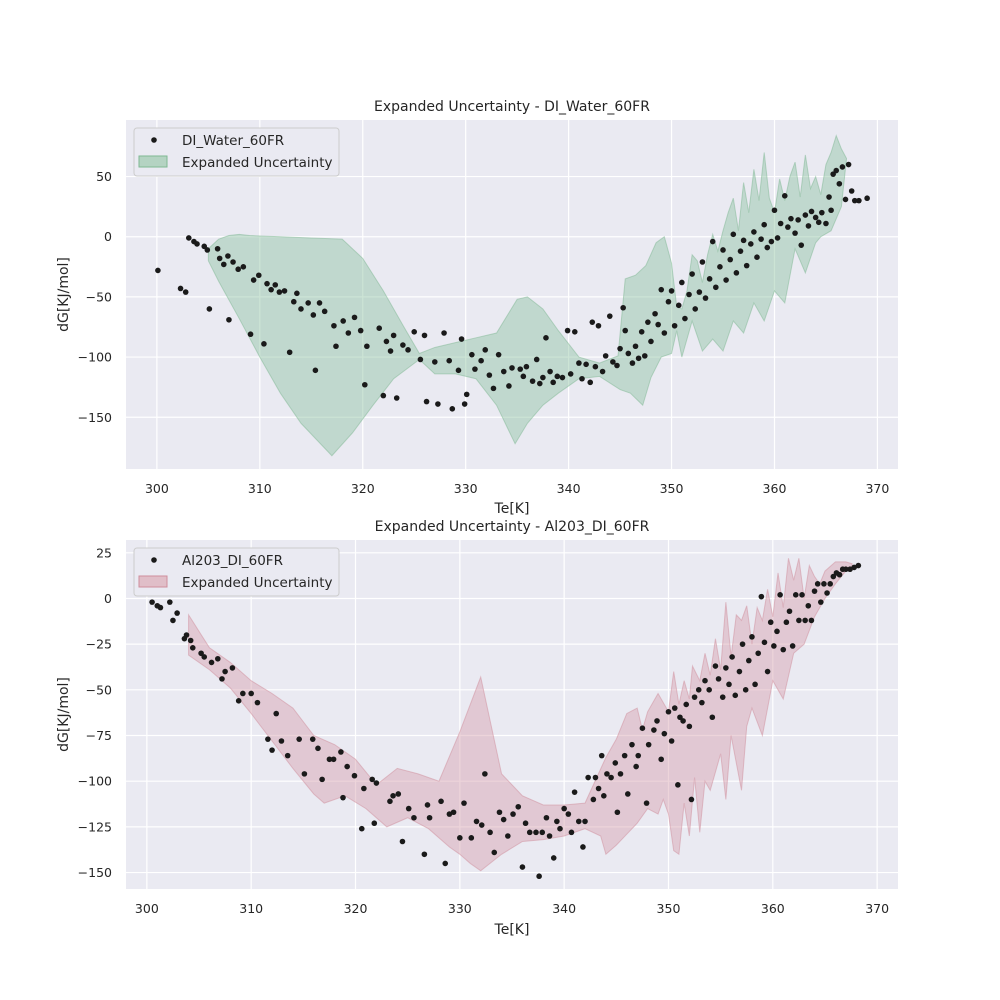 The width and height of the screenshot is (1000, 1000). What do you see at coordinates (99, 735) in the screenshot?
I see `y-tick-label: −75` at bounding box center [99, 735].